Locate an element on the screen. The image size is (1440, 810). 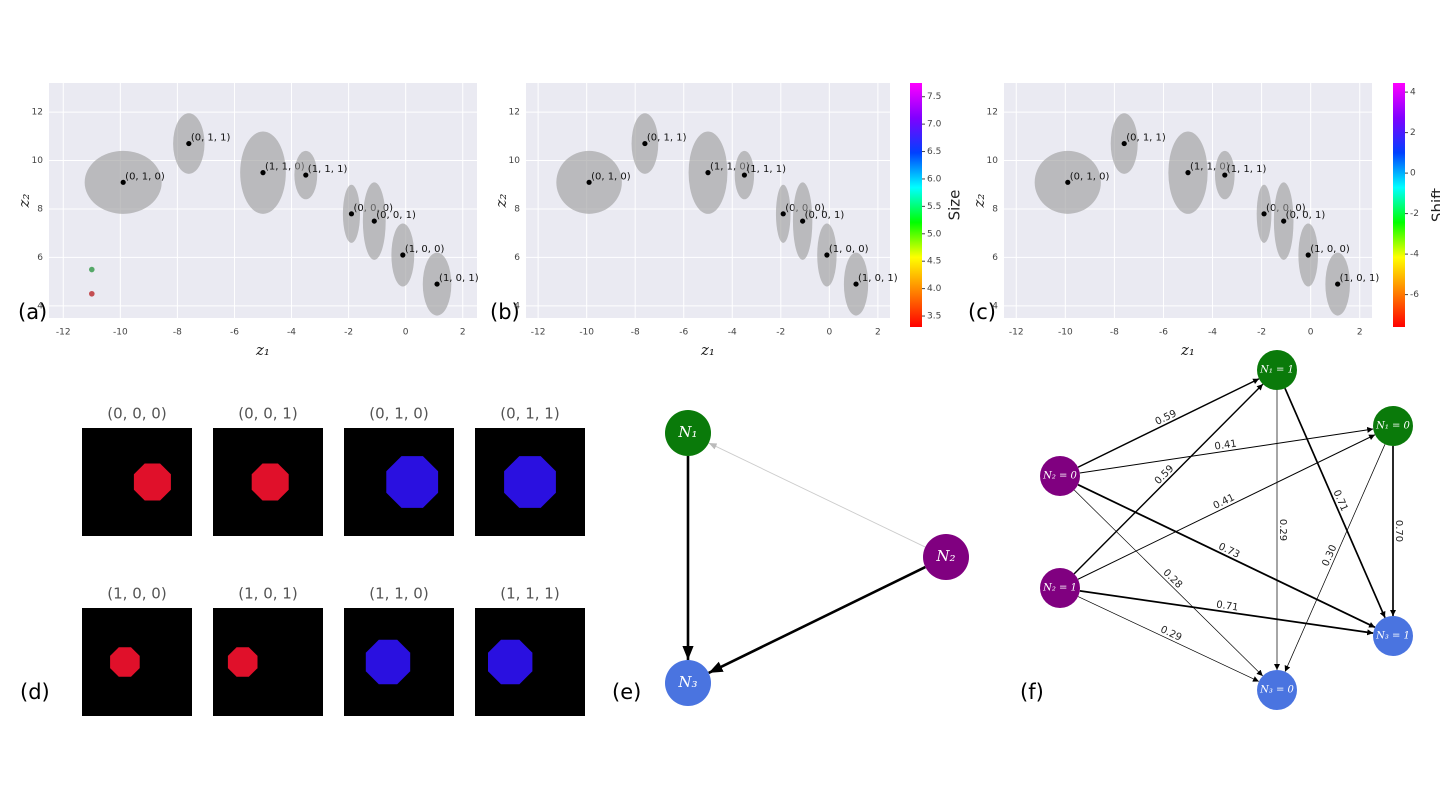
cluster-label: (1, 1, 1) is located at coordinates (1247, 169).